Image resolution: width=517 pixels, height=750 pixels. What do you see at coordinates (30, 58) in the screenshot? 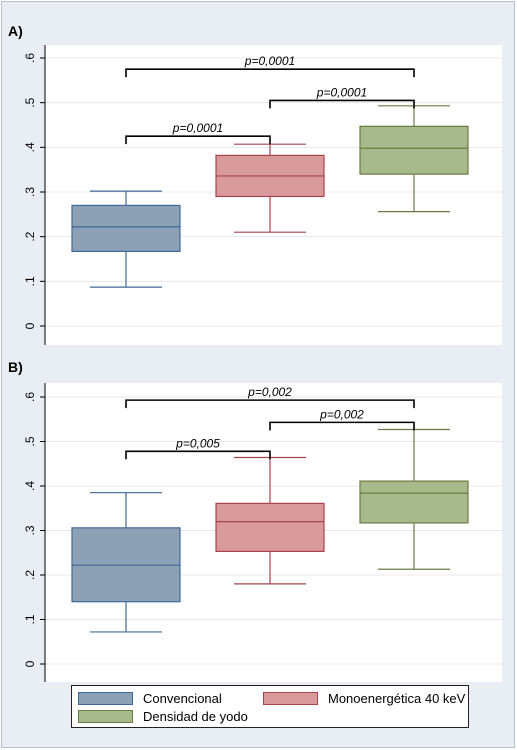
I see `panel-a-y-tick-label: .6` at bounding box center [30, 58].